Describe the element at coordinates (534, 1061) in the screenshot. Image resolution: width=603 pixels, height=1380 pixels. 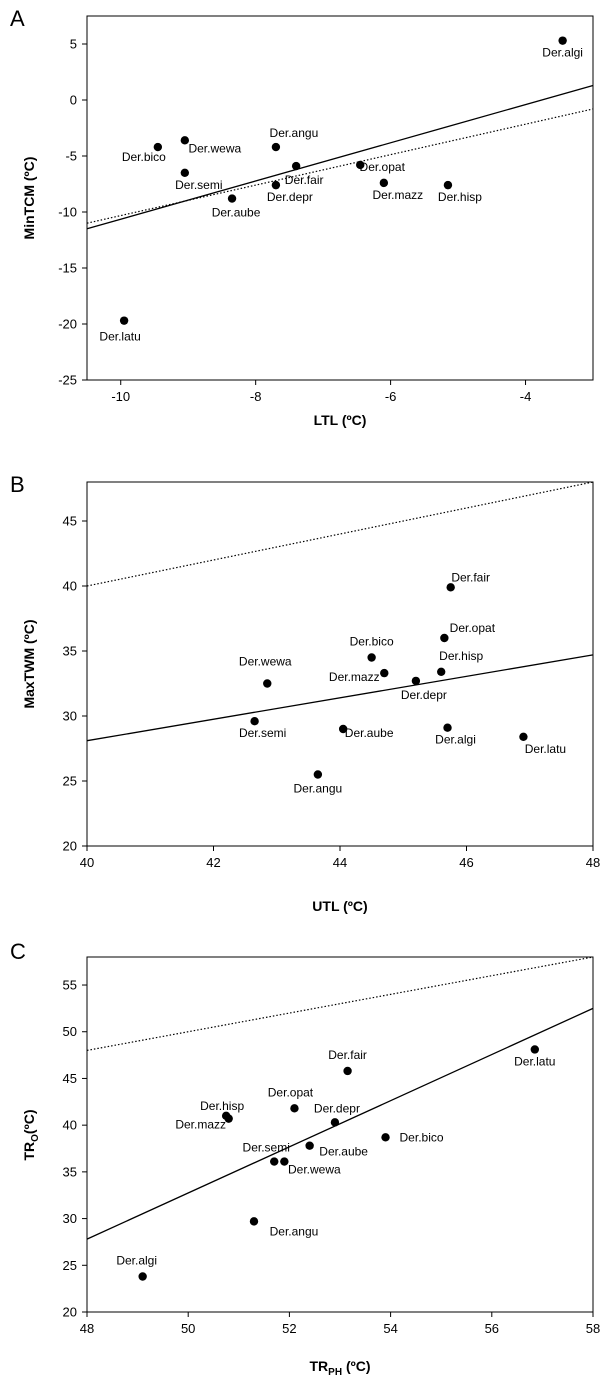
I see `panel-c-point-label: Der.latu` at that location.